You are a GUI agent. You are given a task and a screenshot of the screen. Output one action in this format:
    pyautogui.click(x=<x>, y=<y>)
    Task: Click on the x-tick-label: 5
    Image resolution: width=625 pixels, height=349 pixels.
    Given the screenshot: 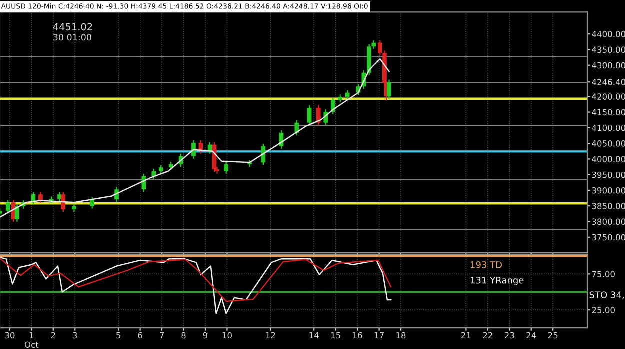 What is the action you would take?
    pyautogui.click(x=118, y=335)
    